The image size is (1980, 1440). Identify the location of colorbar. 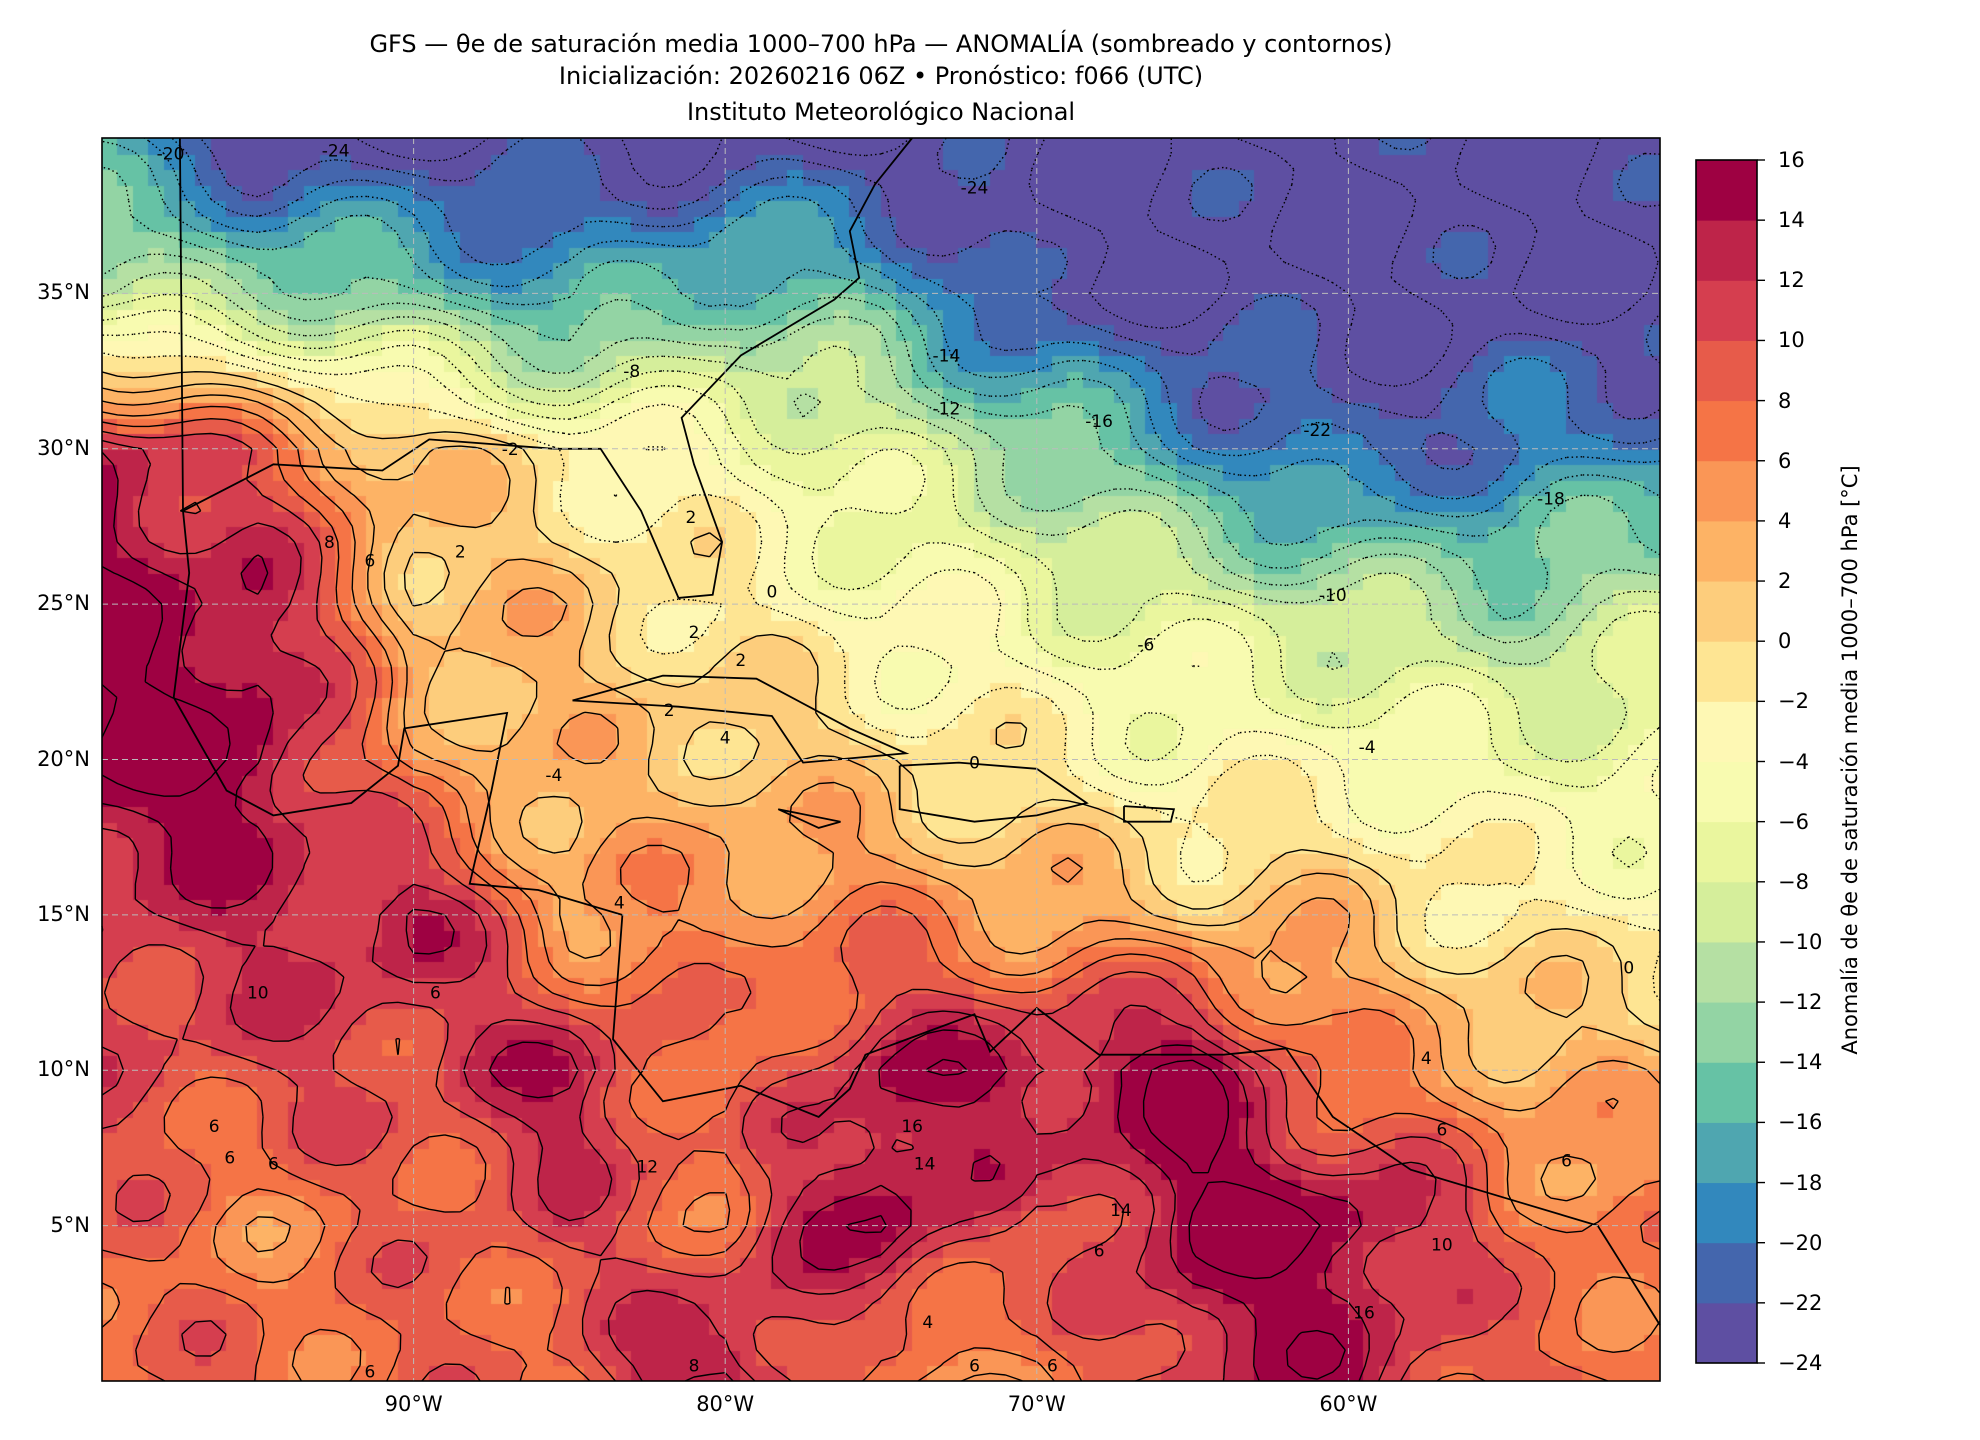
(1730, 761).